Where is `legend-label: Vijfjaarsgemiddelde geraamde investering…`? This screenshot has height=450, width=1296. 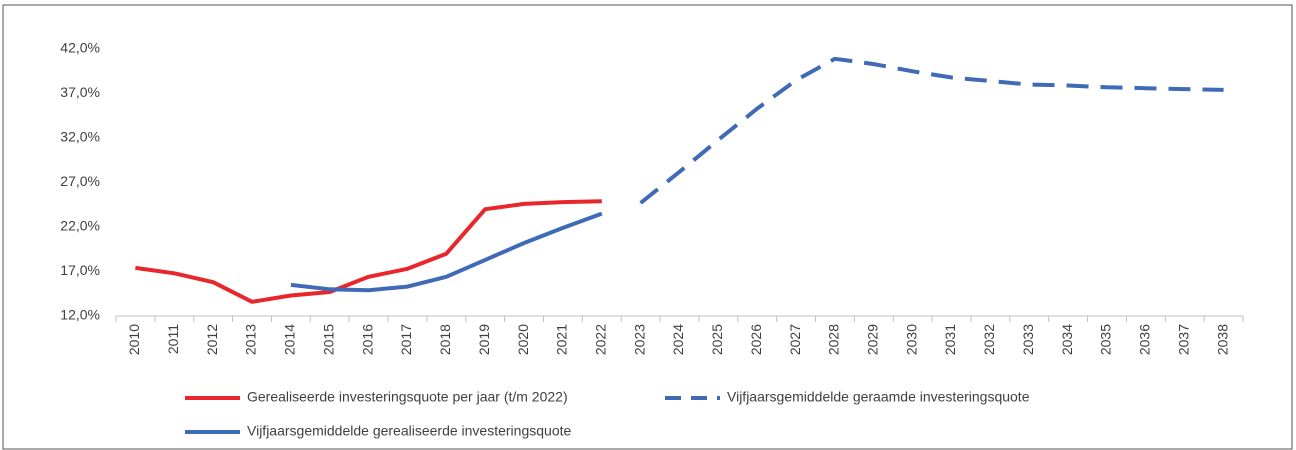
legend-label: Vijfjaarsgemiddelde geraamde investering… is located at coordinates (878, 397).